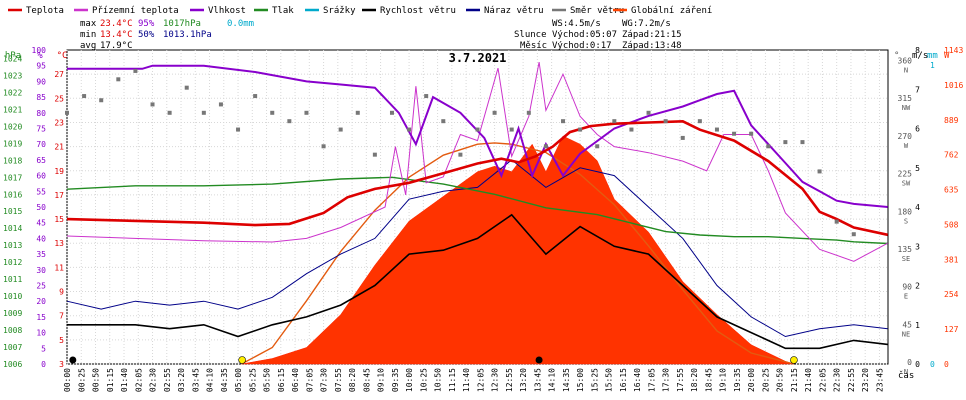  I want to click on axis-time-tick: 12:55, so click(509, 380).